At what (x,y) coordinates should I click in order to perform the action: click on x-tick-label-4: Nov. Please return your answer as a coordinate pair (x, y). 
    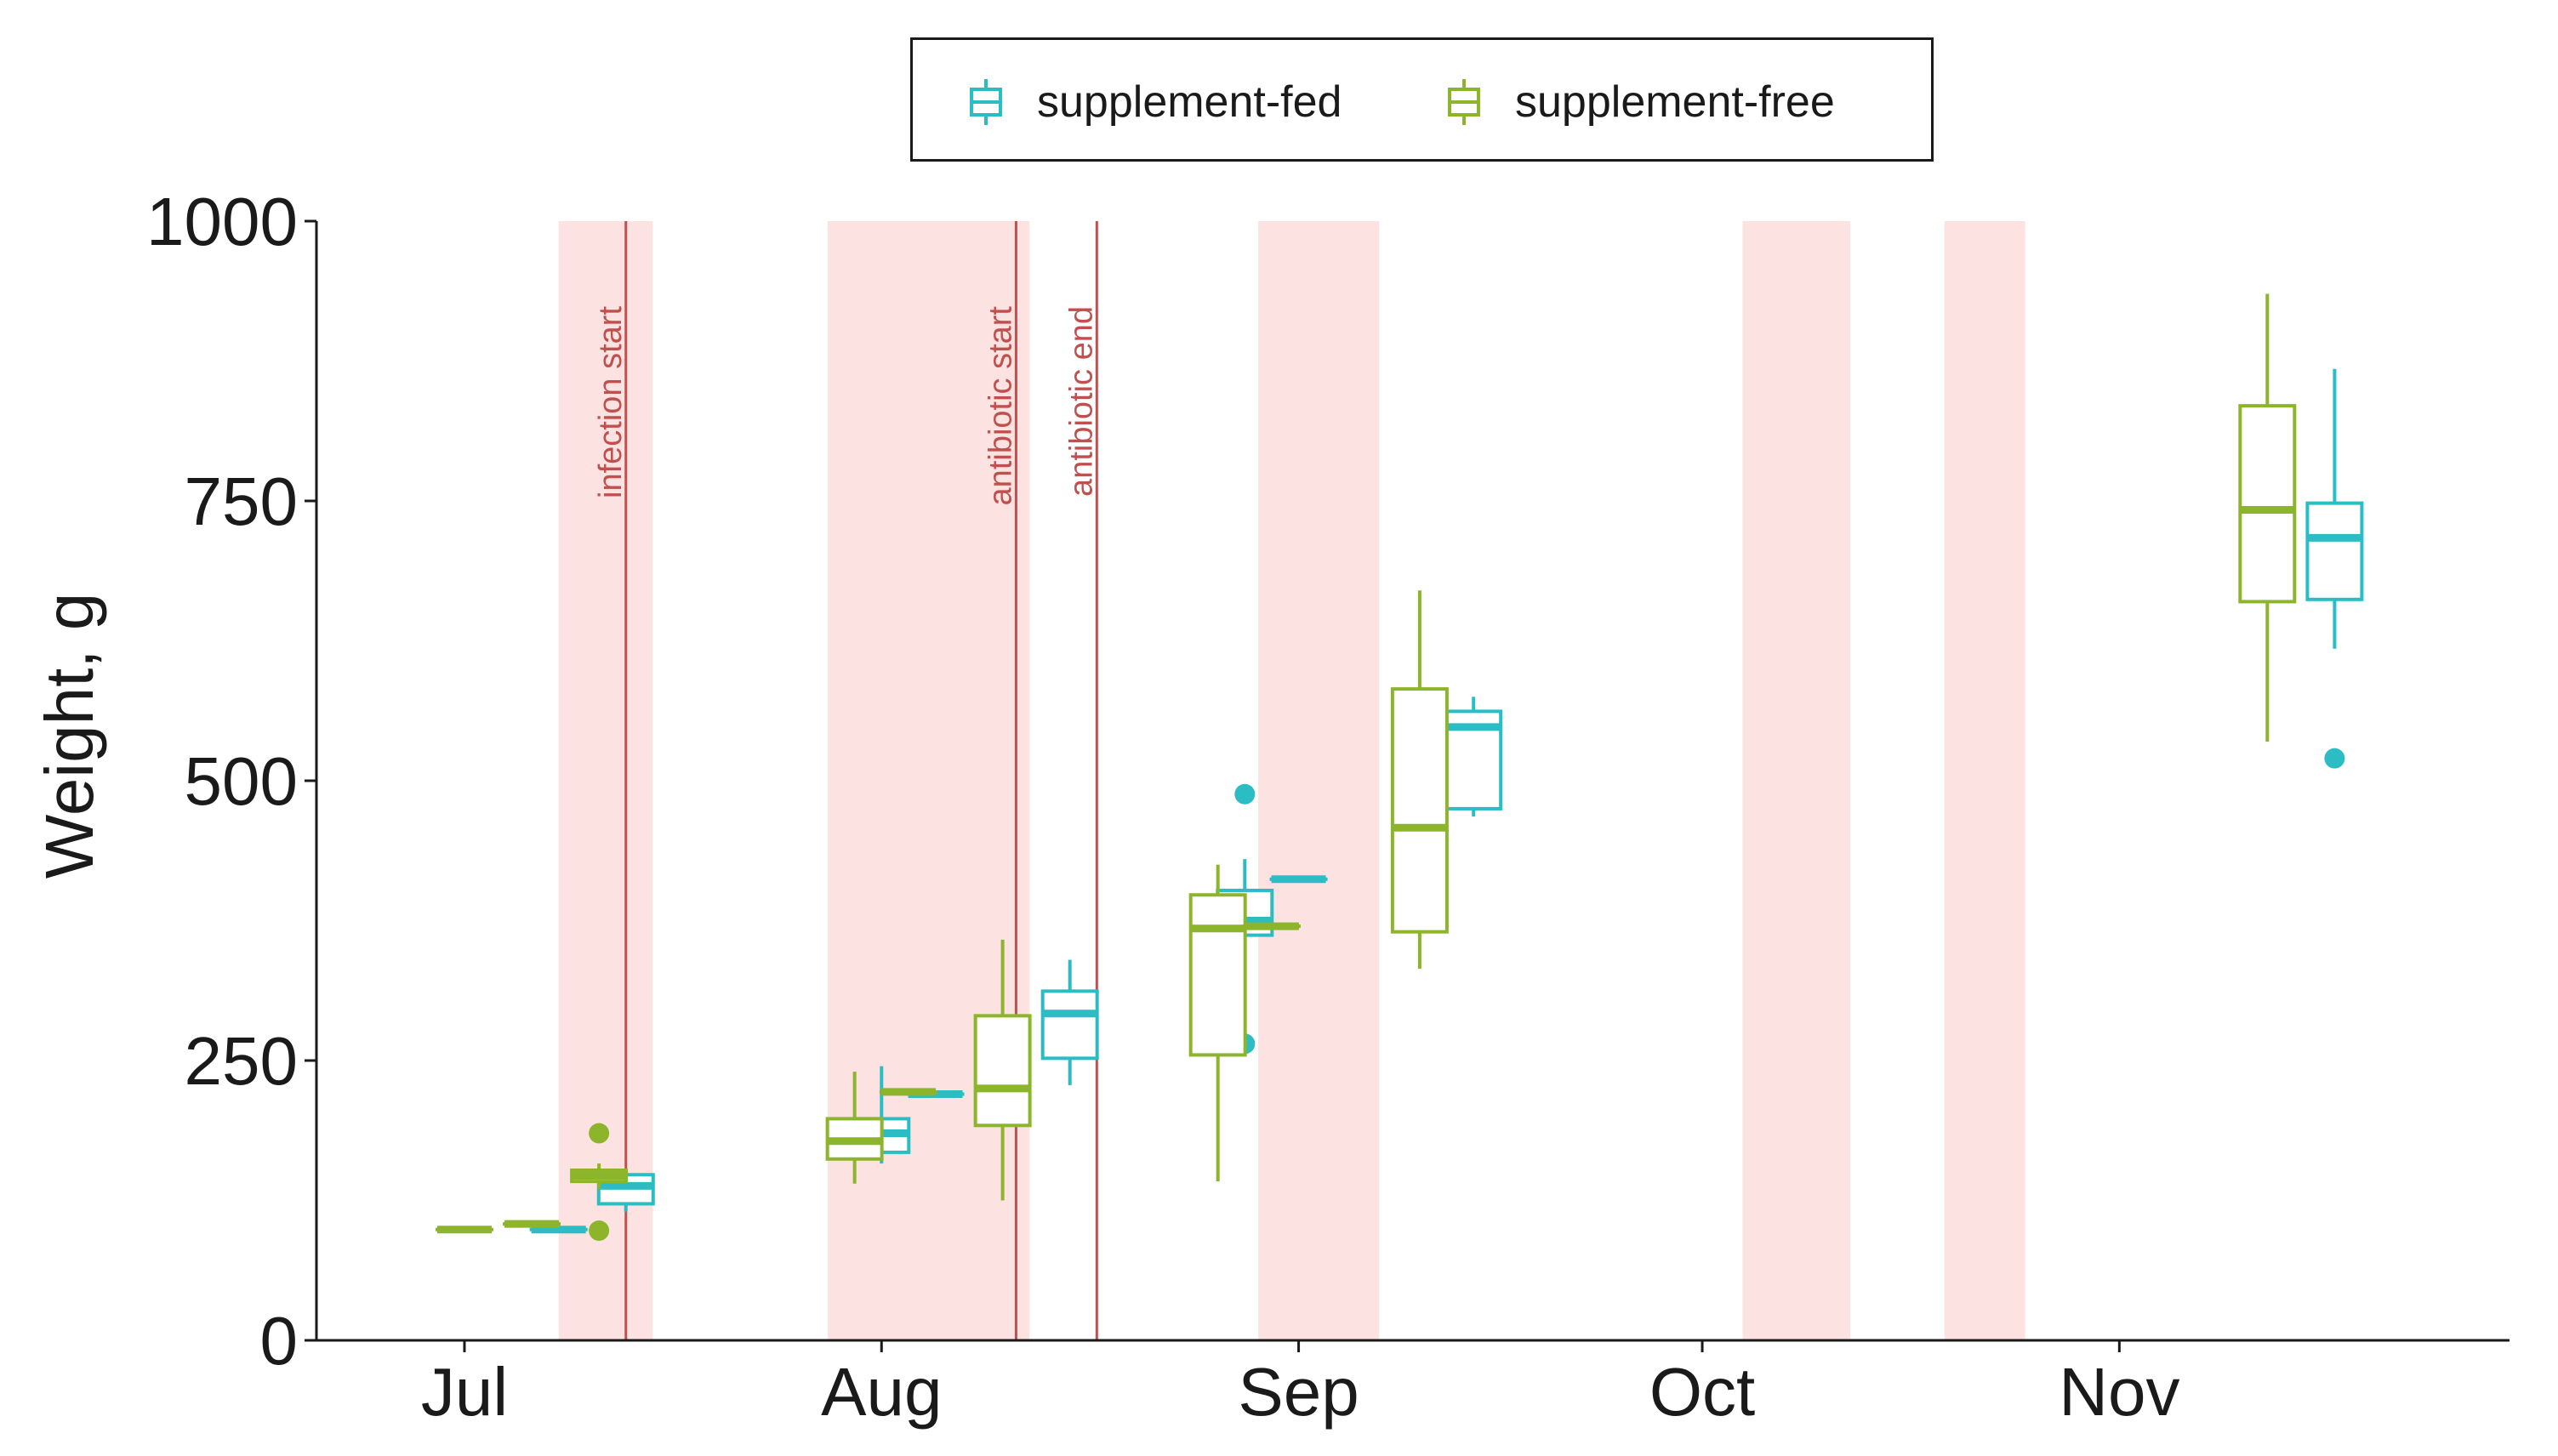
    Looking at the image, I should click on (2119, 1392).